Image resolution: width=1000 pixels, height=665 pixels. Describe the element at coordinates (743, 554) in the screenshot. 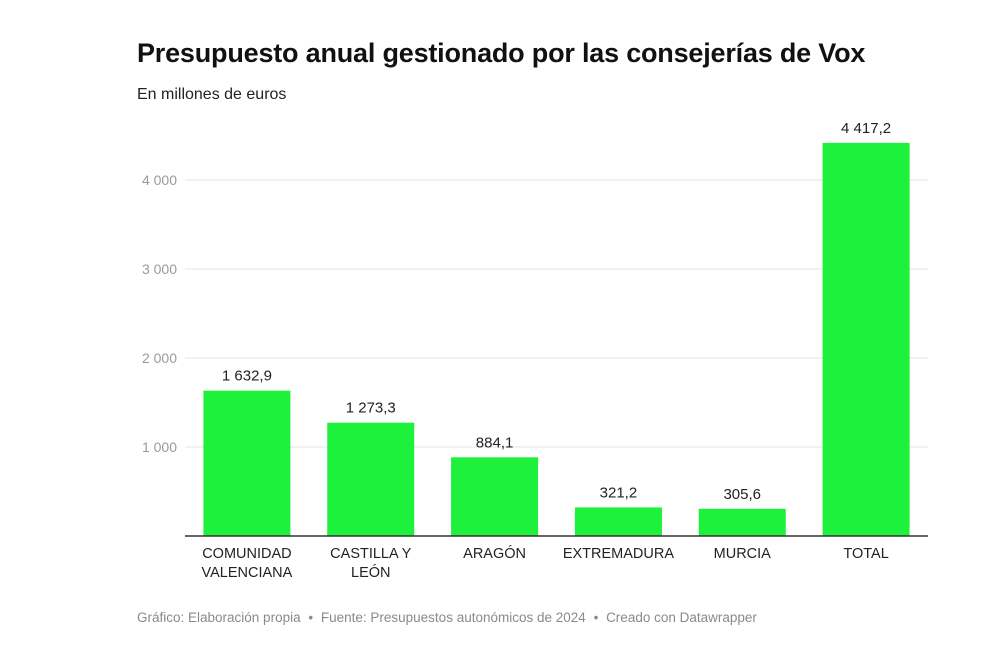

I see `x-category-label: MURCIA` at that location.